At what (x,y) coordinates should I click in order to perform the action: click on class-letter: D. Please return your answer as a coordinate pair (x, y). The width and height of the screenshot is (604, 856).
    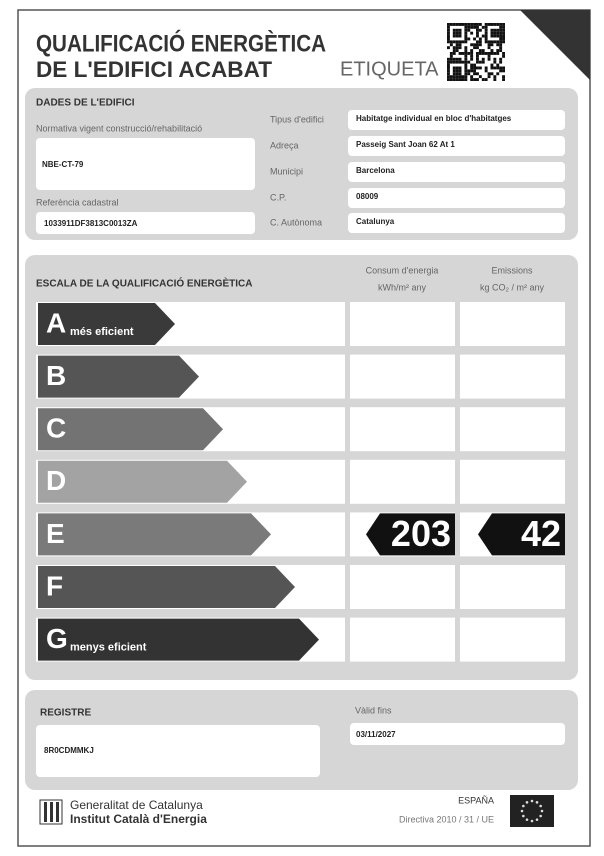
    Looking at the image, I should click on (56, 480).